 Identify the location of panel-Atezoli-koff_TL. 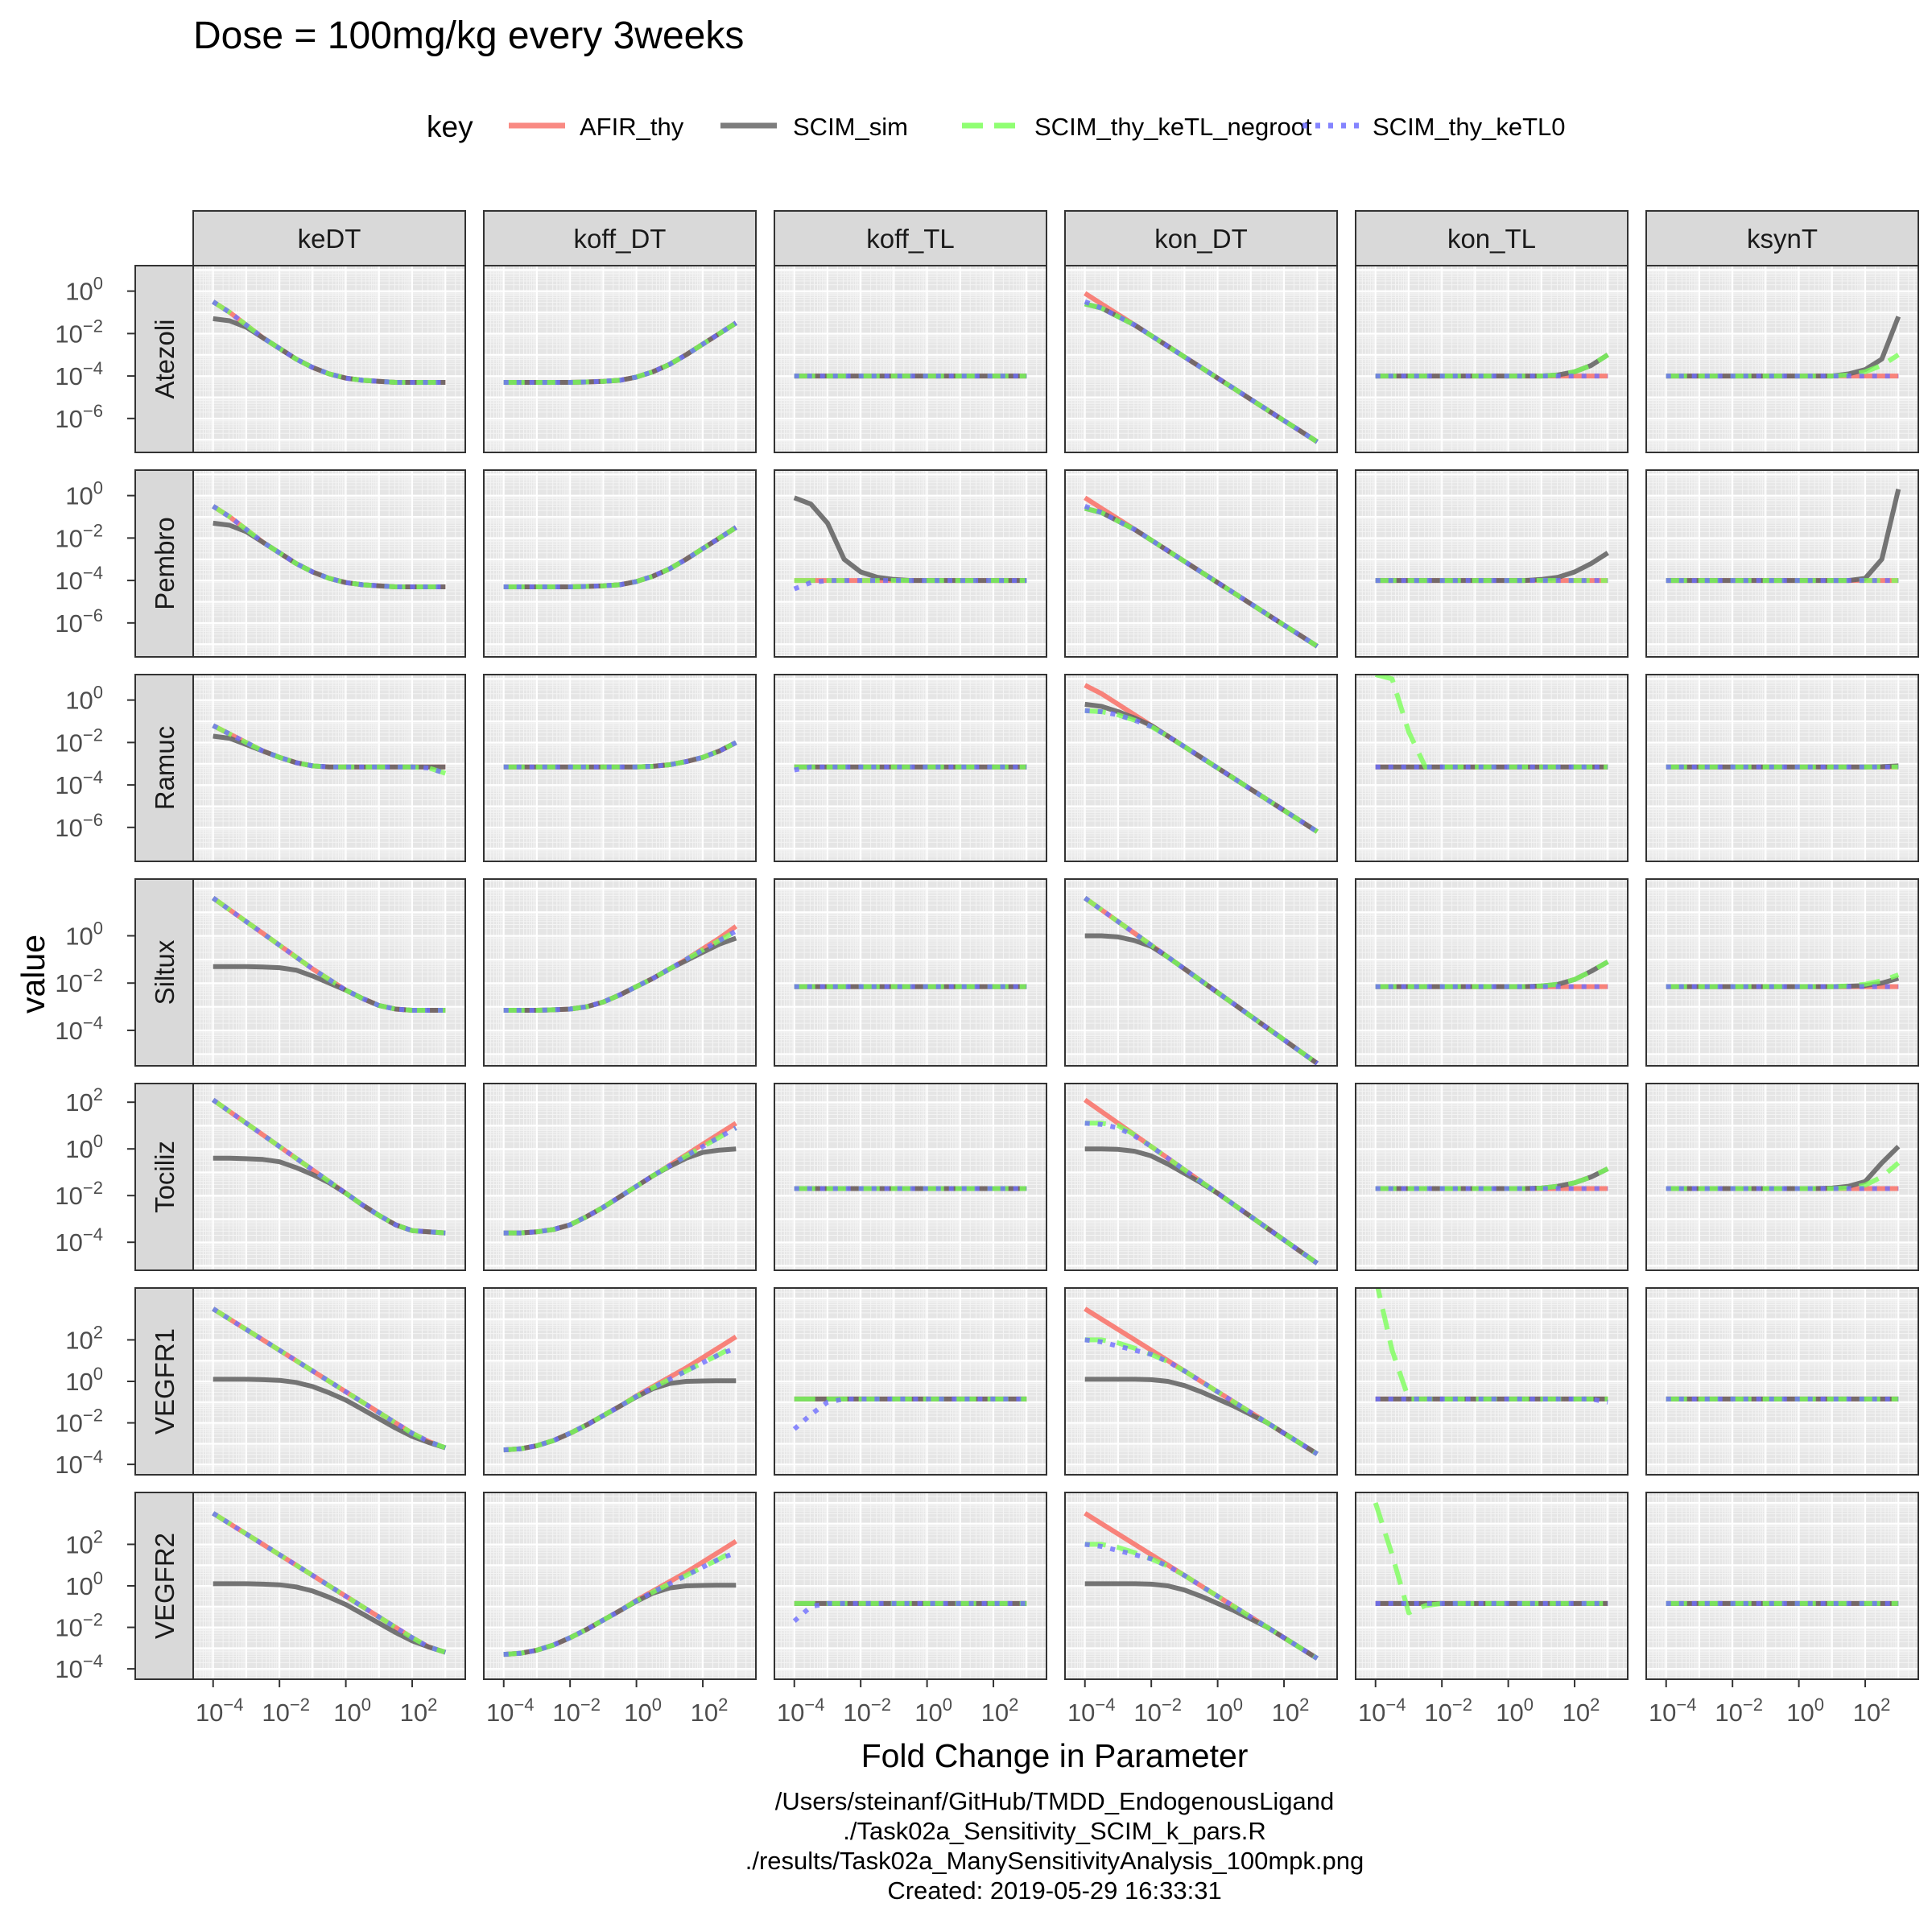
(910, 359).